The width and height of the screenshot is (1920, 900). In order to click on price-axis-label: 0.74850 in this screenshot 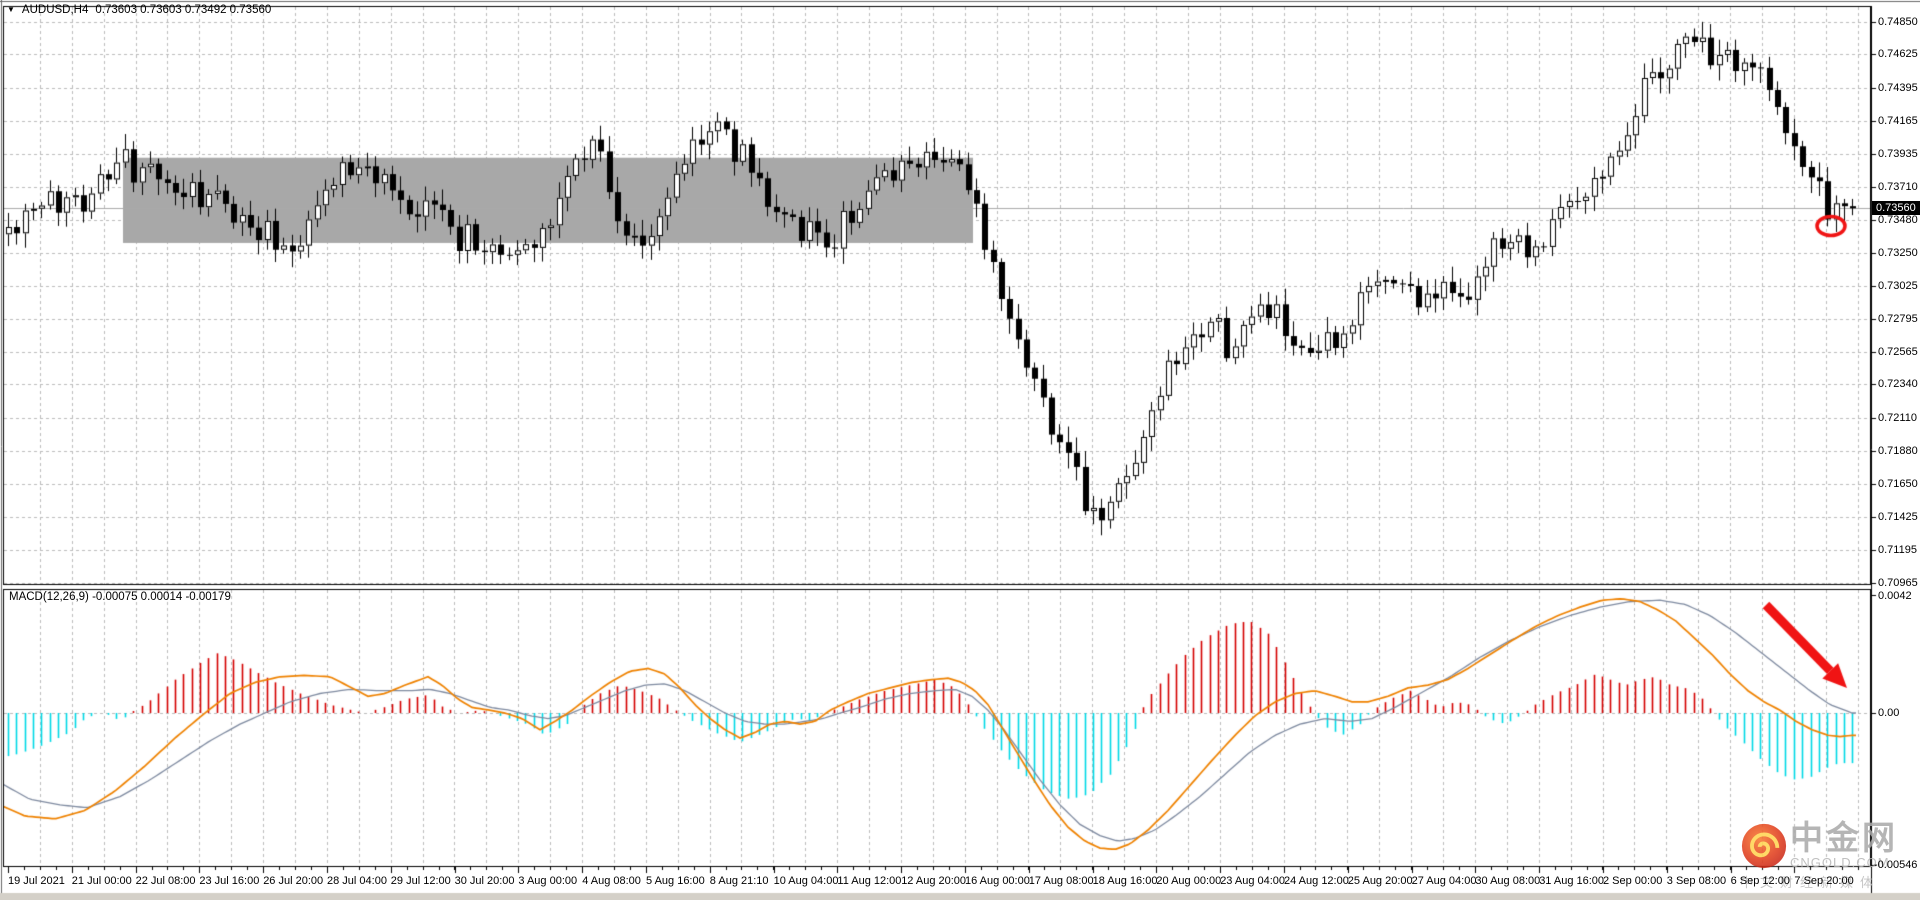, I will do `click(1898, 22)`.